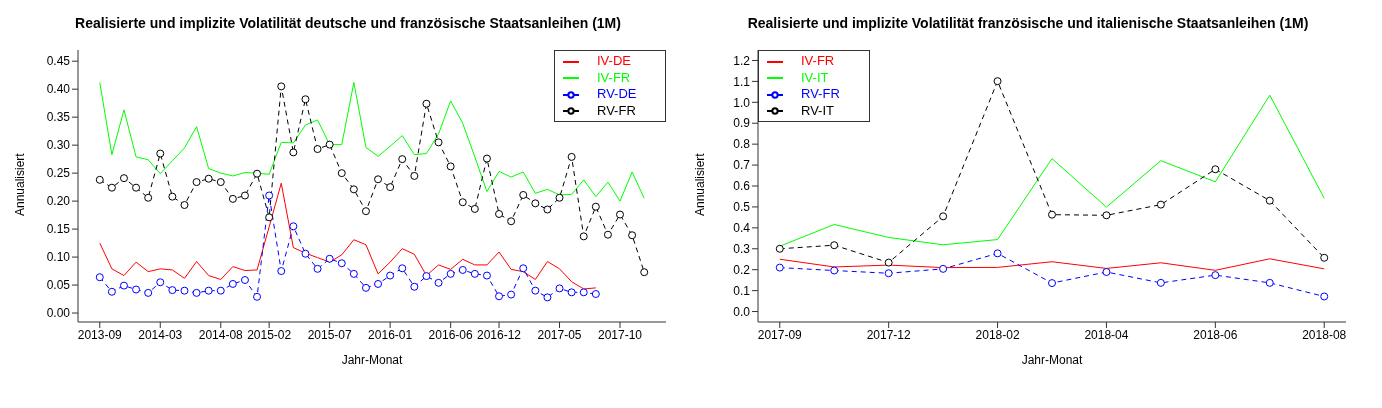  What do you see at coordinates (617, 94) in the screenshot?
I see `legend-label: RV-DE` at bounding box center [617, 94].